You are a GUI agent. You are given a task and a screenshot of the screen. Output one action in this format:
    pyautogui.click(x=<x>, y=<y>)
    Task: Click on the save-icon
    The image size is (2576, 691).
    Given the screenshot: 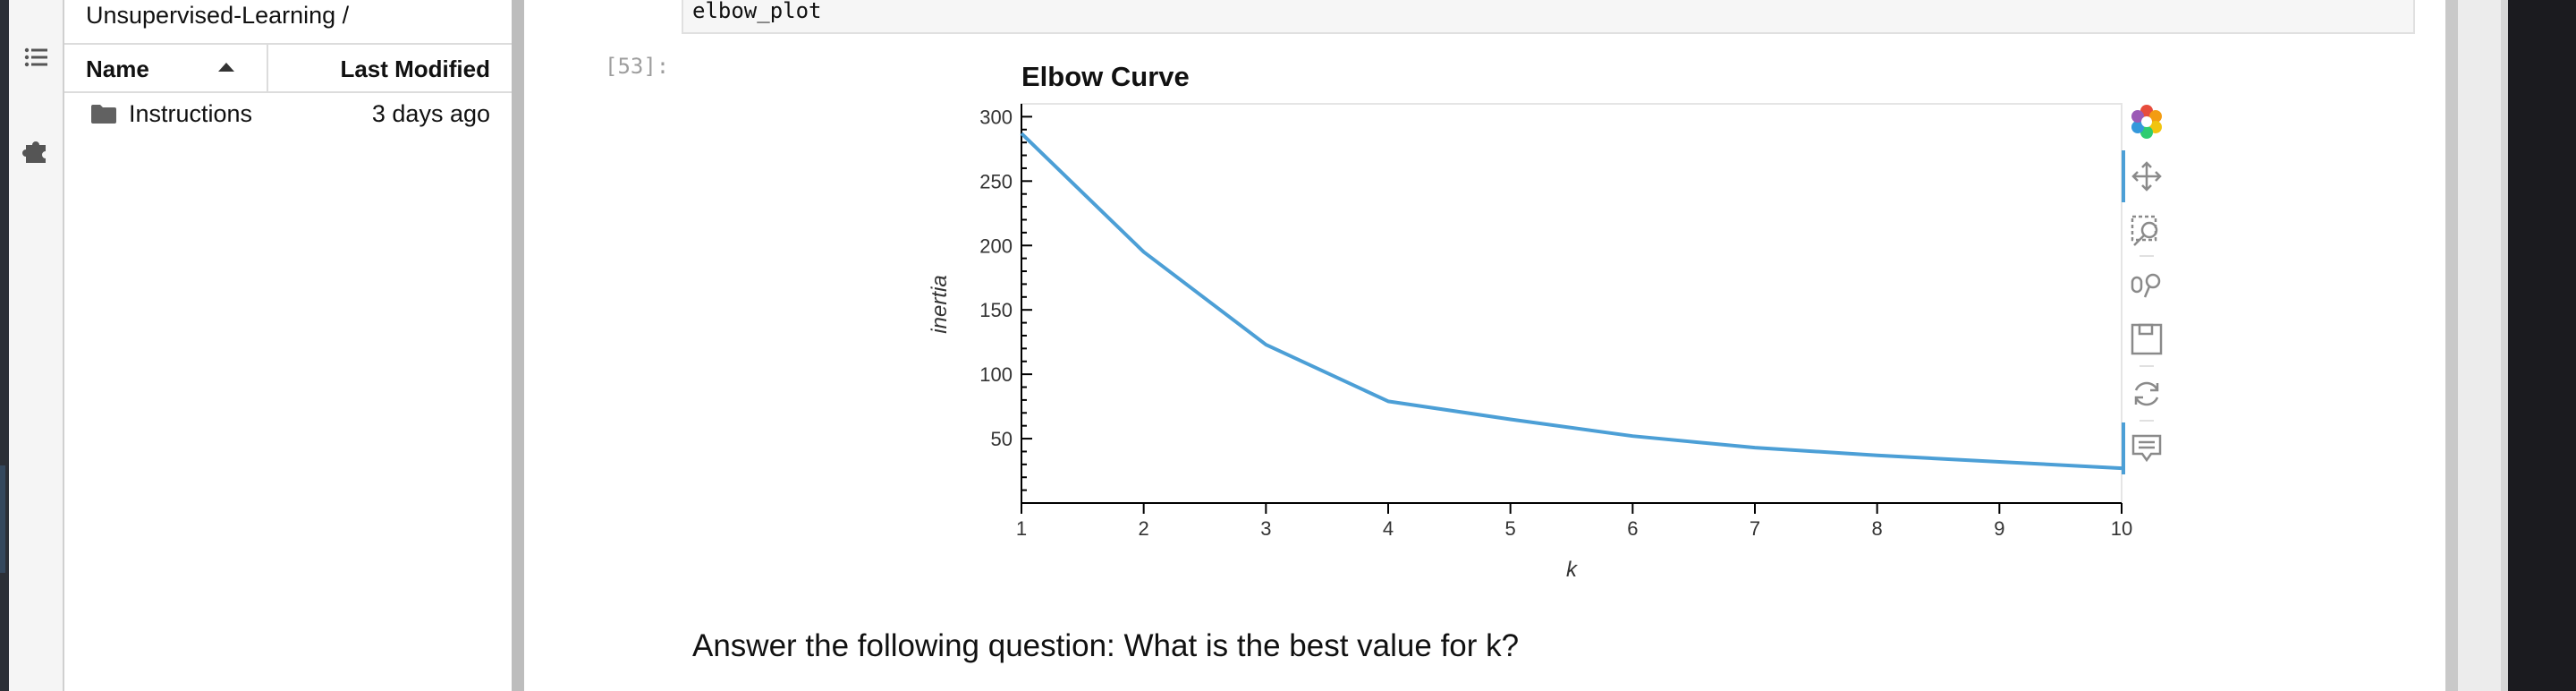 What is the action you would take?
    pyautogui.click(x=2147, y=339)
    